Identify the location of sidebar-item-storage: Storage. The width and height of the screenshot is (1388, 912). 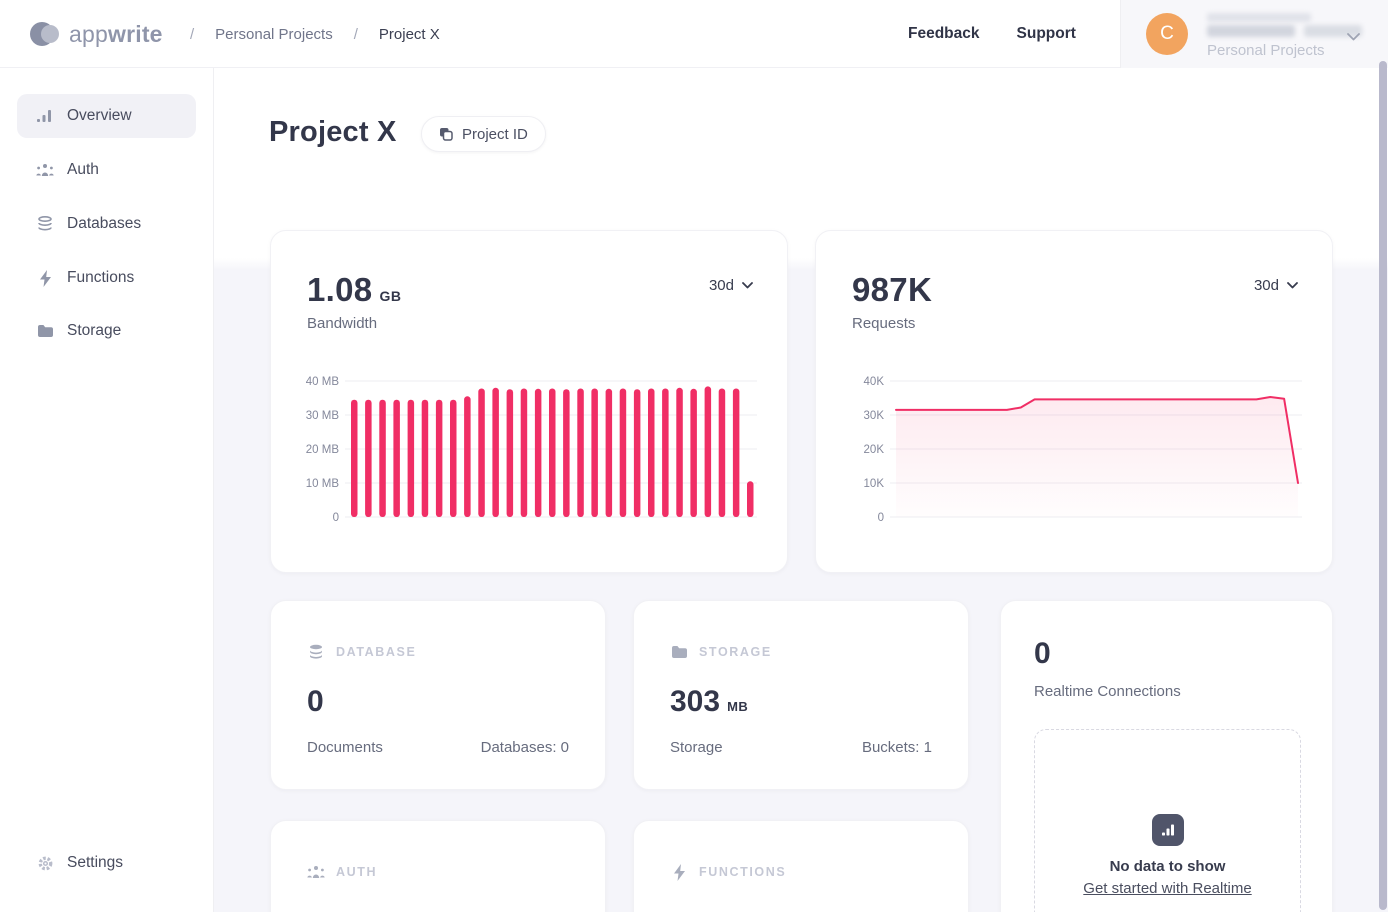
(106, 331).